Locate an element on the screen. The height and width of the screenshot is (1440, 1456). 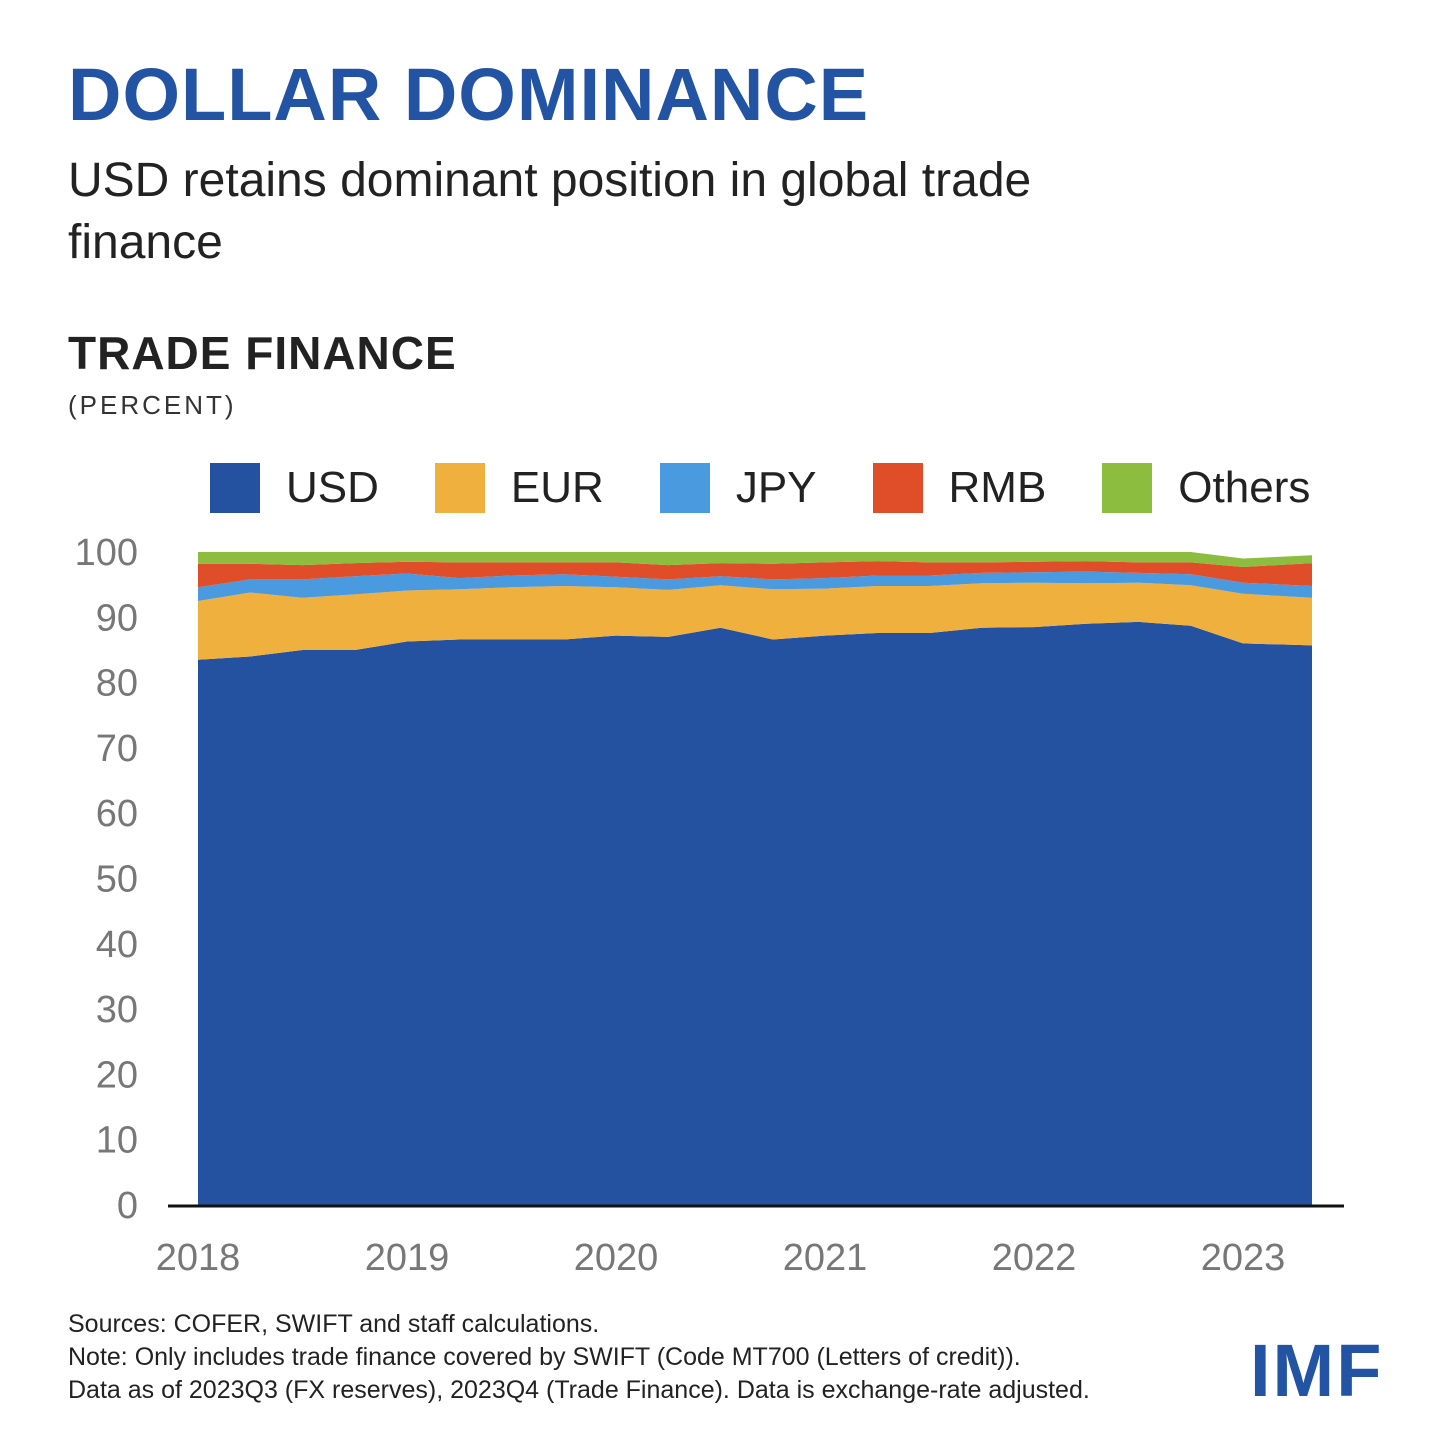
legend-label-eur: EUR is located at coordinates (557, 487).